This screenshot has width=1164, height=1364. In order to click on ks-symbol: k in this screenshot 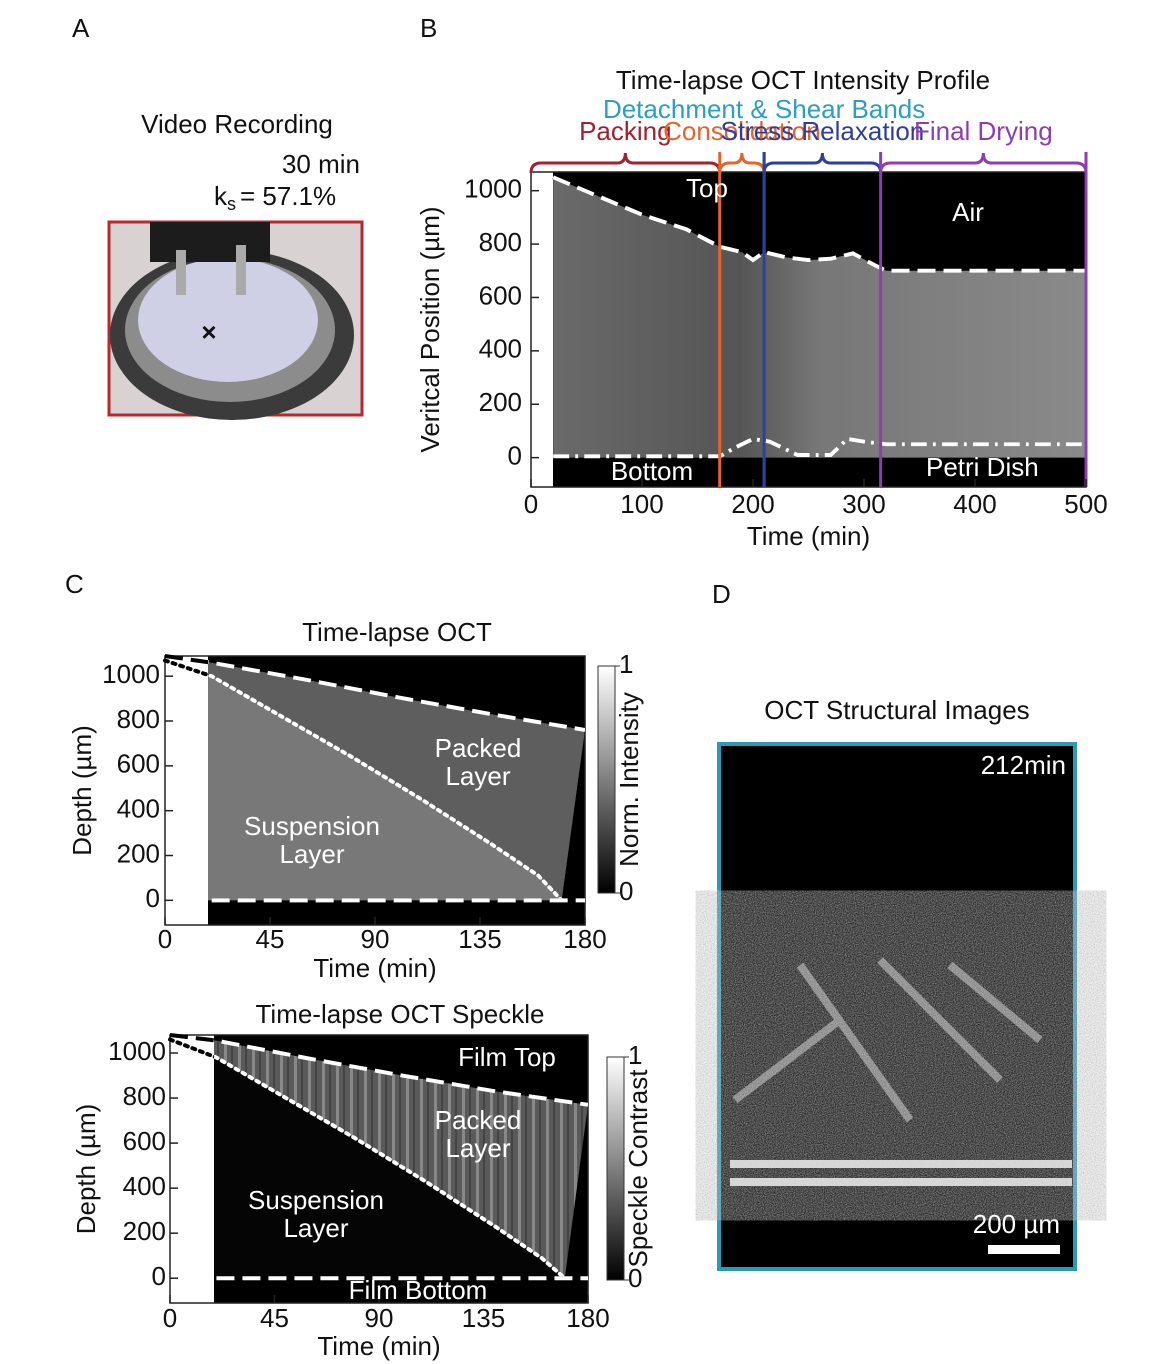, I will do `click(221, 196)`.